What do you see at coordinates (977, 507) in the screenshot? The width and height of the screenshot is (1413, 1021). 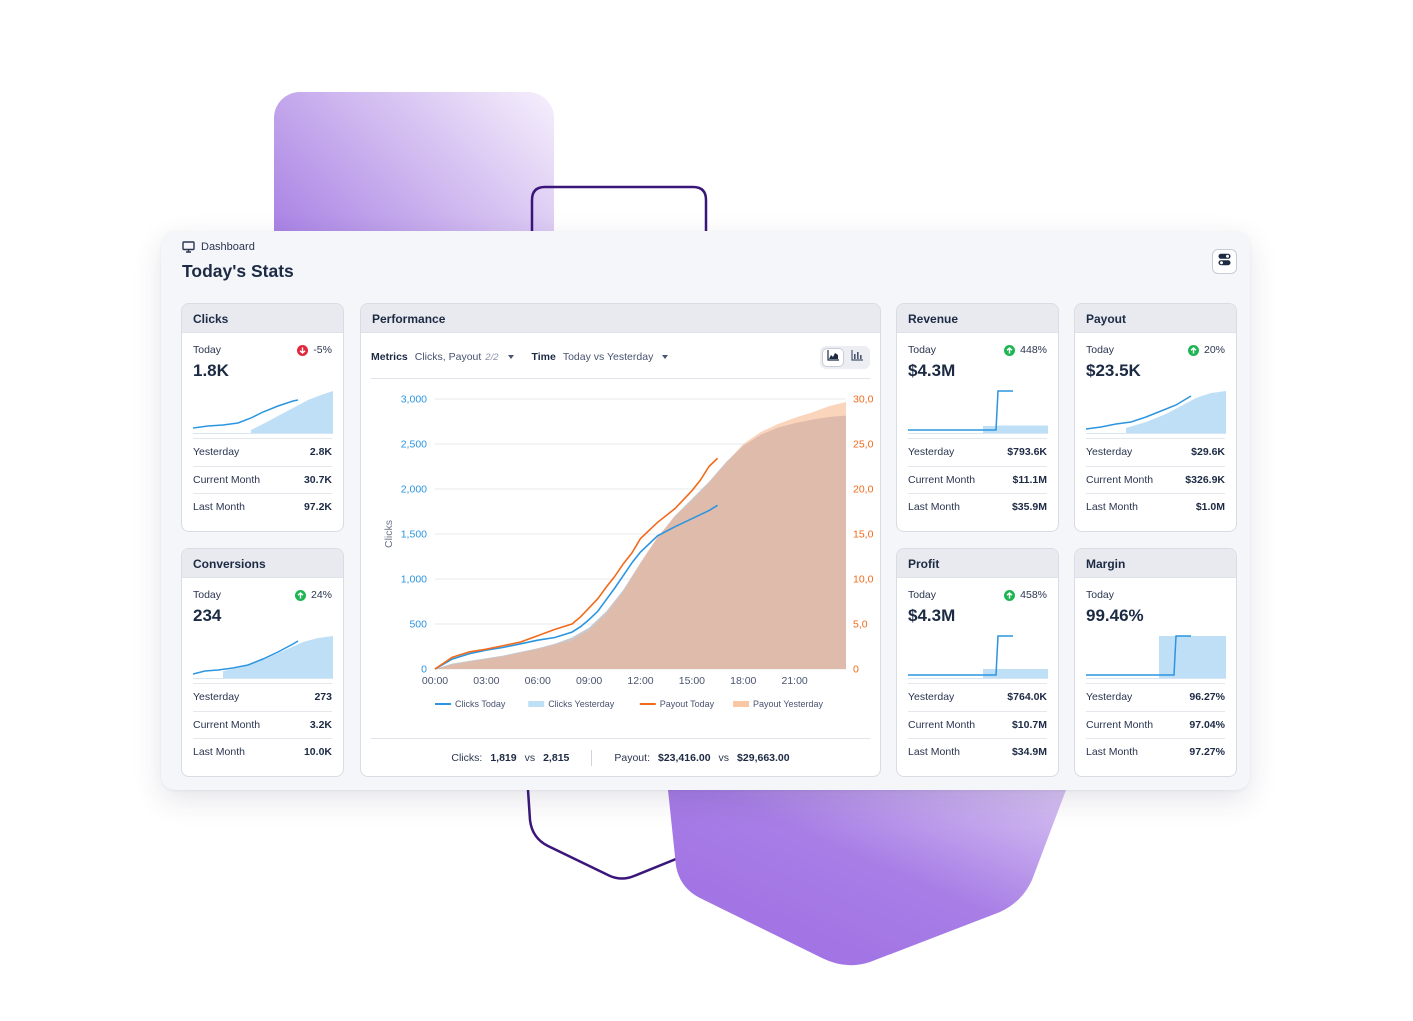 I see `stat-row: Last Month $35.9M` at bounding box center [977, 507].